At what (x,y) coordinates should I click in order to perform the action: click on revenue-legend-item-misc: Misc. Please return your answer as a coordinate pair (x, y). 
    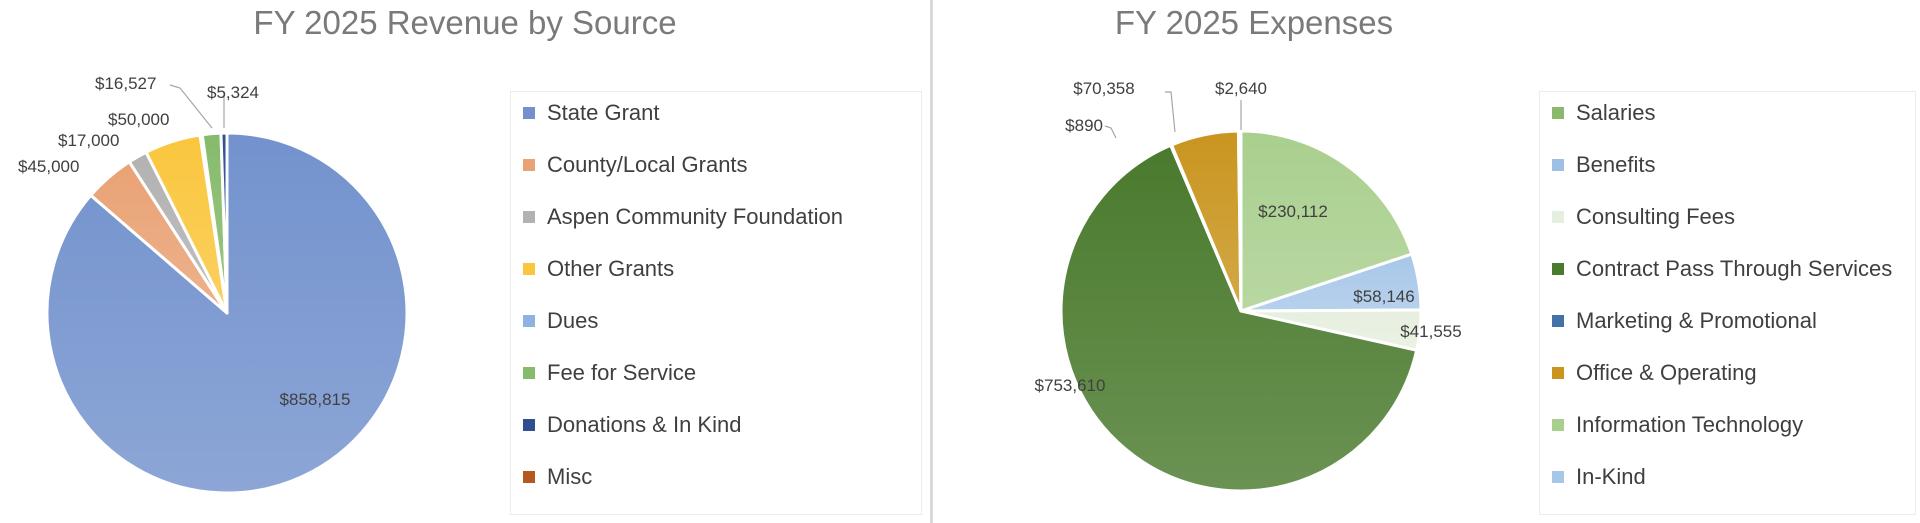
    Looking at the image, I should click on (551, 477).